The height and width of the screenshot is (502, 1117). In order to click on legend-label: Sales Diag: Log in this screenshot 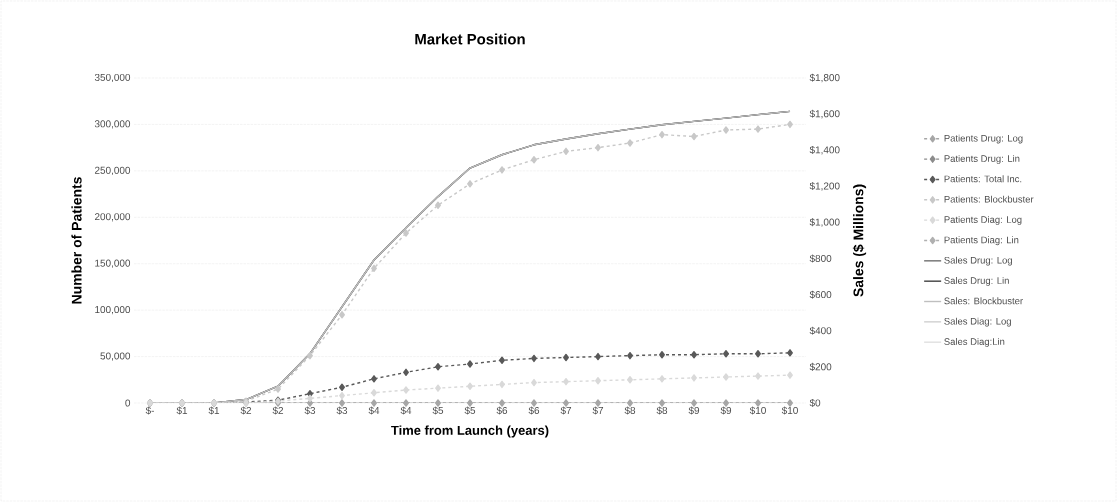, I will do `click(977, 322)`.